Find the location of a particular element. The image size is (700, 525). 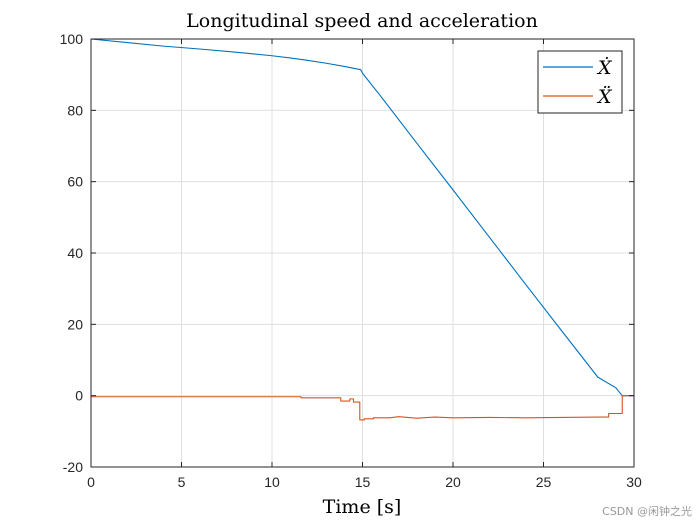

legend: ẊẌ is located at coordinates (580, 82).